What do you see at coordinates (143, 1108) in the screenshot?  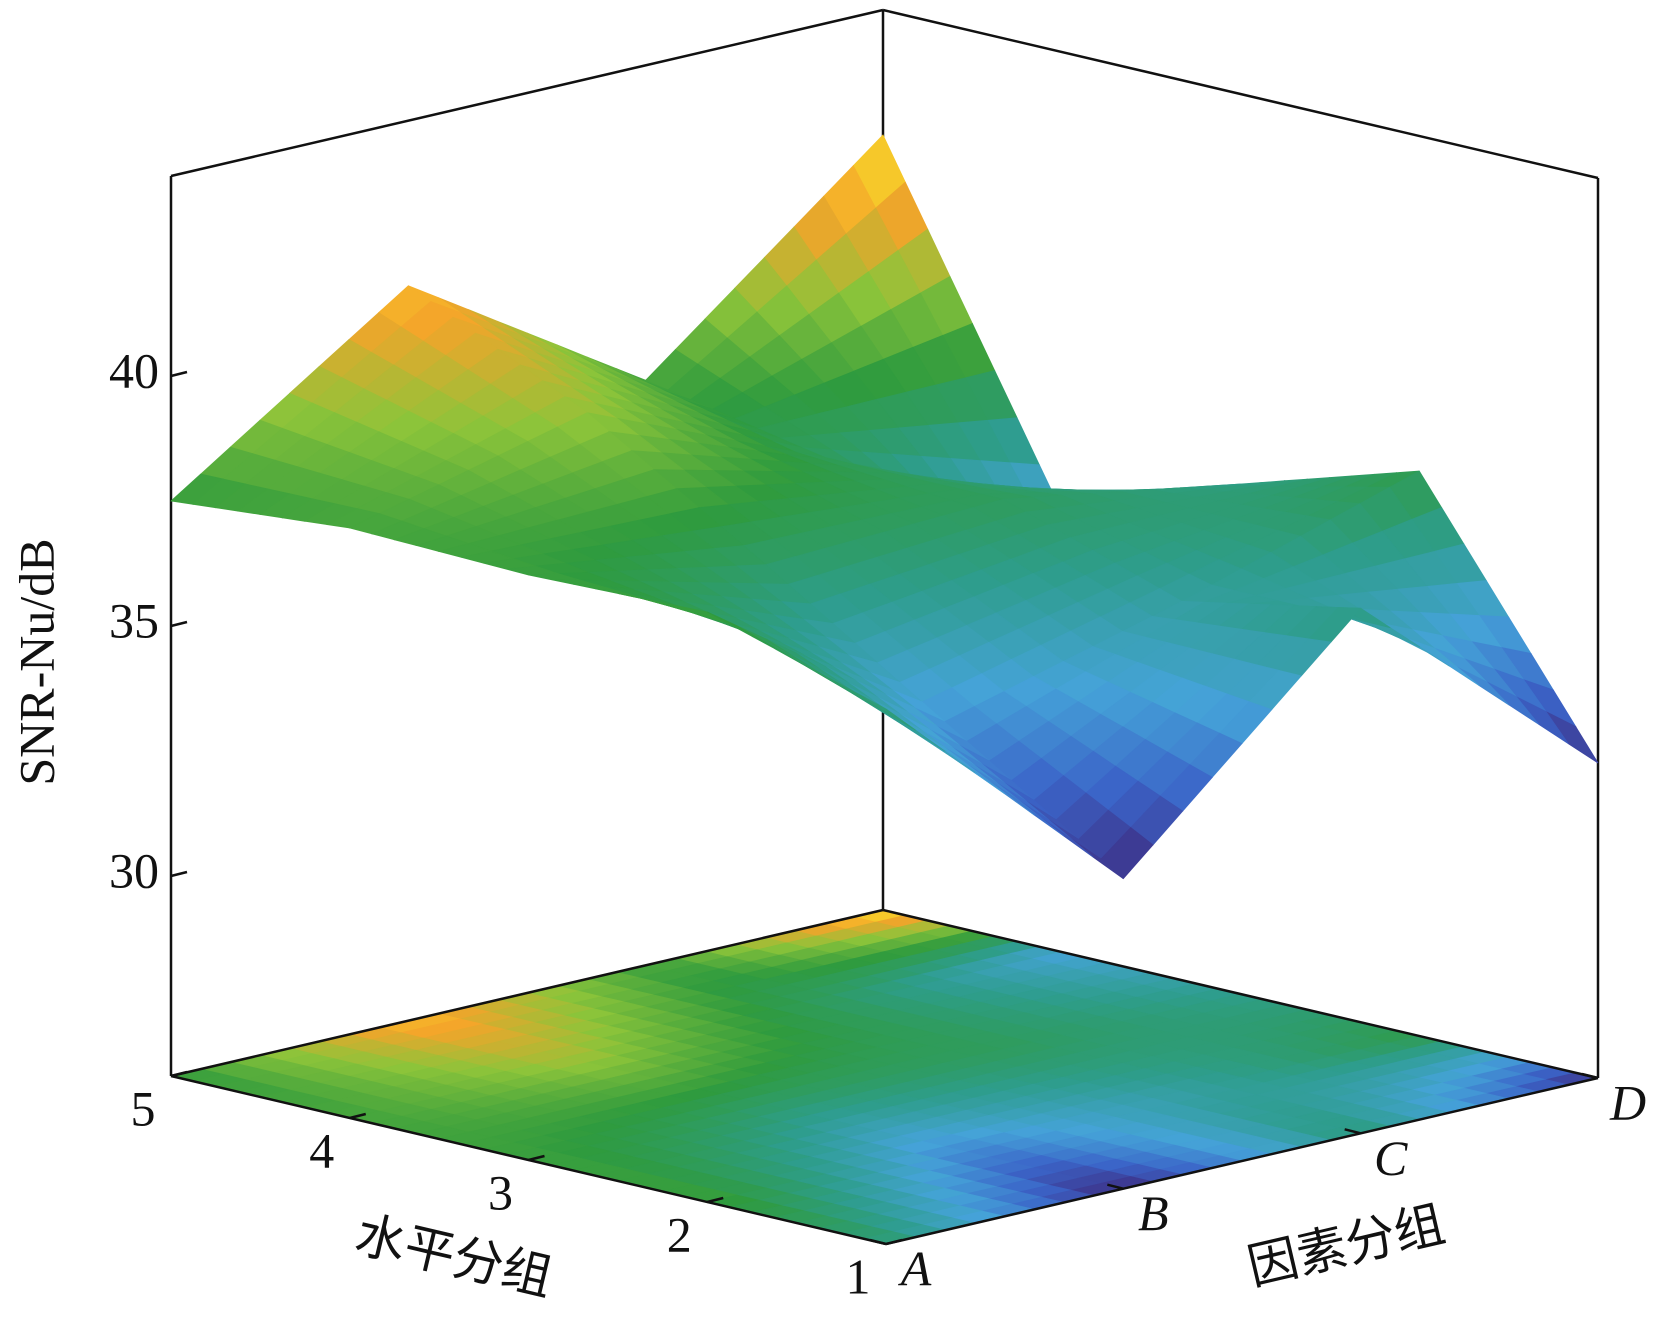 I see `x-tick-label: 5` at bounding box center [143, 1108].